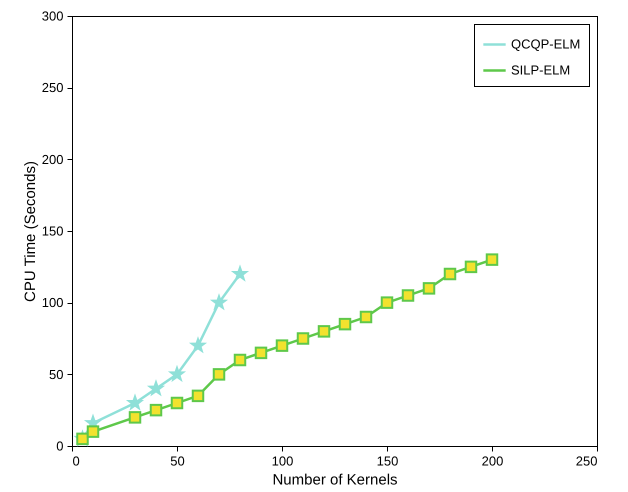  I want to click on y-tick-label: 150, so click(53, 231).